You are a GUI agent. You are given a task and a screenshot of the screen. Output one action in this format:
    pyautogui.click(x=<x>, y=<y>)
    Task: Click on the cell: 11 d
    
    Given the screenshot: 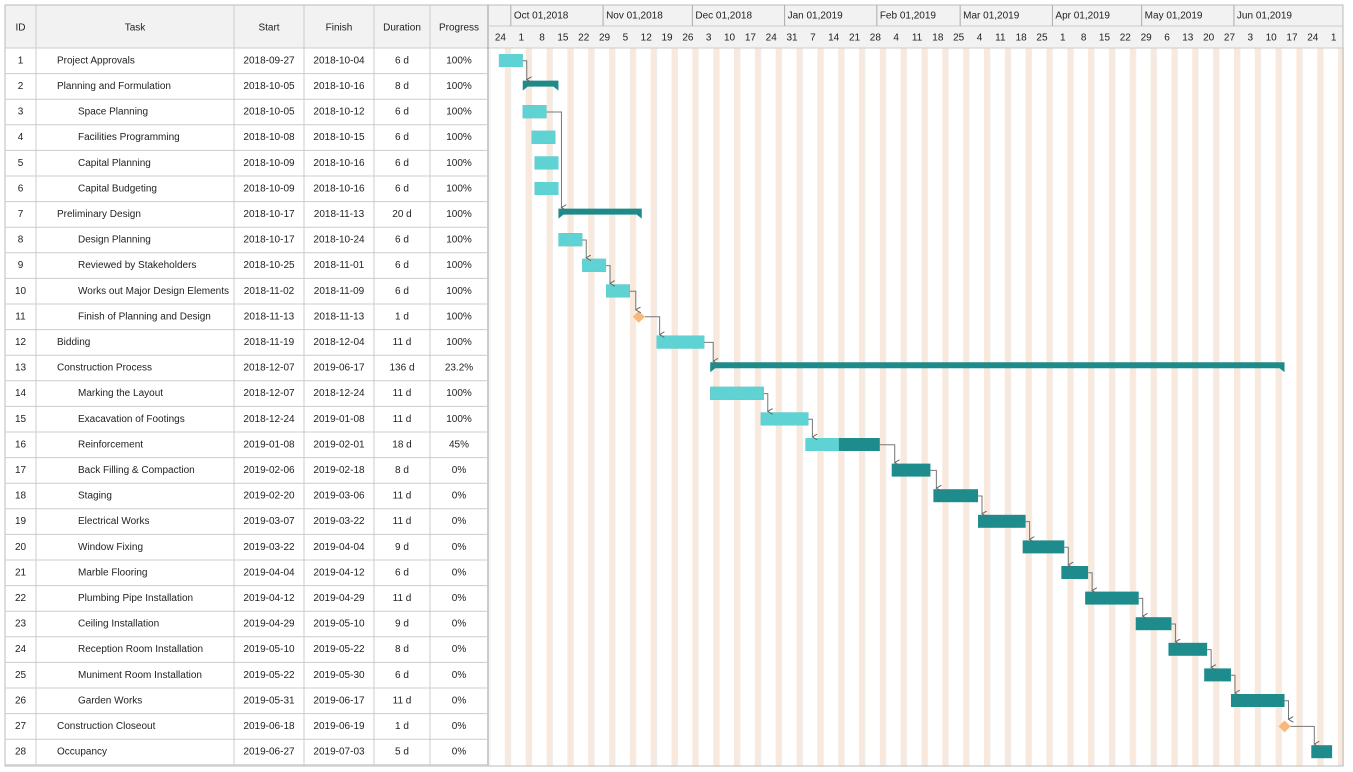 What is the action you would take?
    pyautogui.click(x=402, y=598)
    